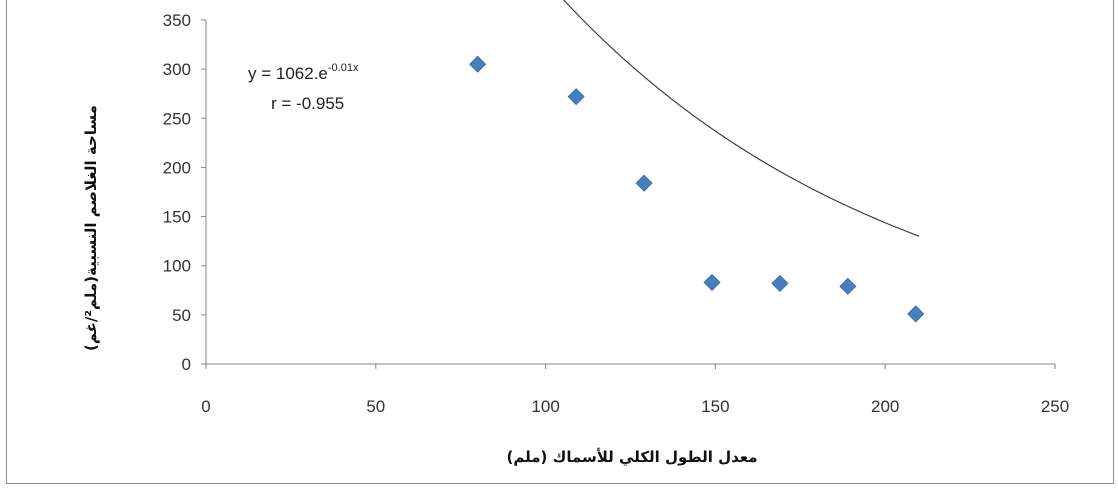 Image resolution: width=1118 pixels, height=488 pixels. I want to click on x-tick-label: 0, so click(205, 406).